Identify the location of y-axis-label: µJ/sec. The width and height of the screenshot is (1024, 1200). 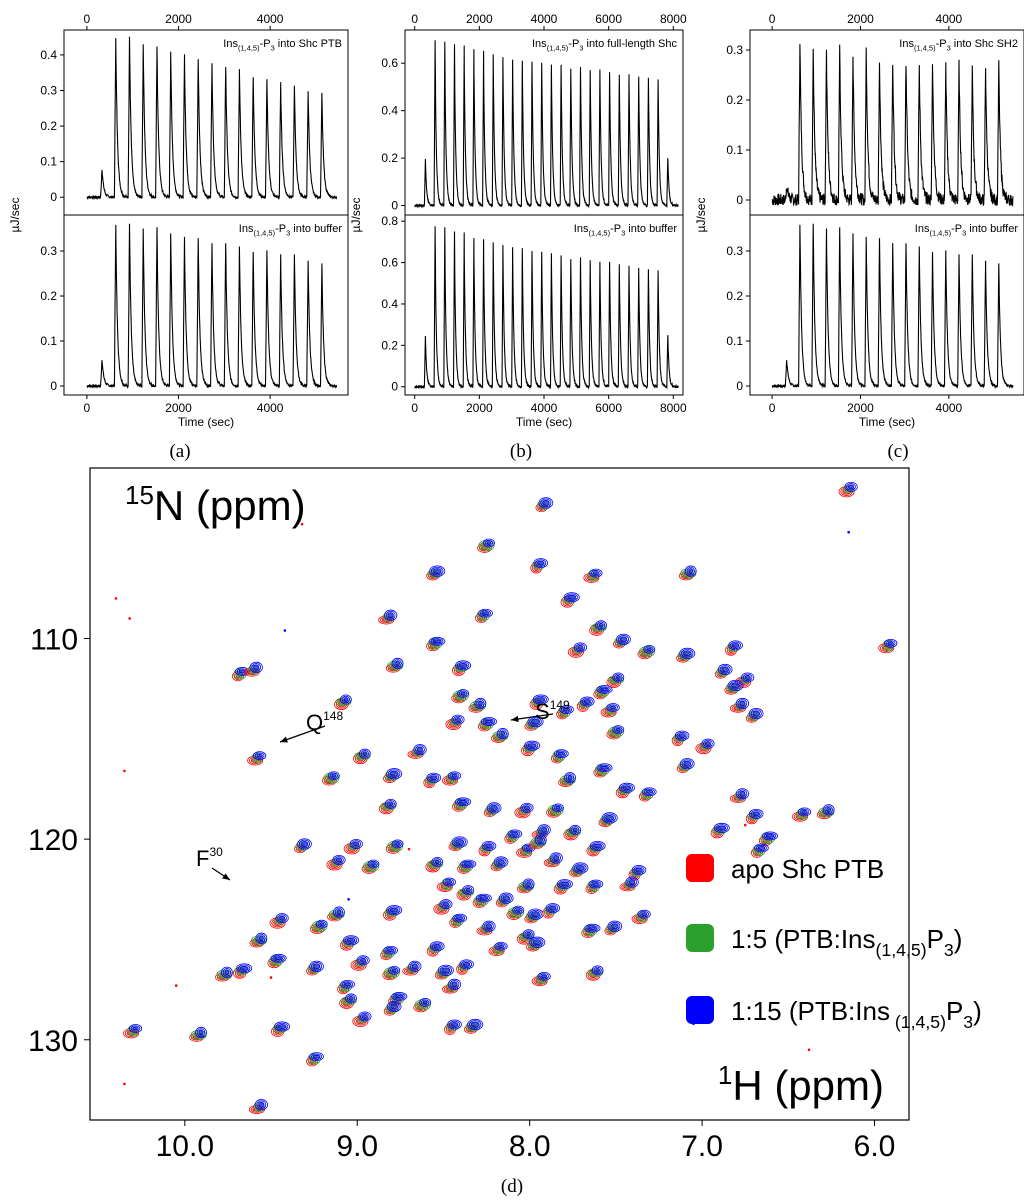
(356, 215).